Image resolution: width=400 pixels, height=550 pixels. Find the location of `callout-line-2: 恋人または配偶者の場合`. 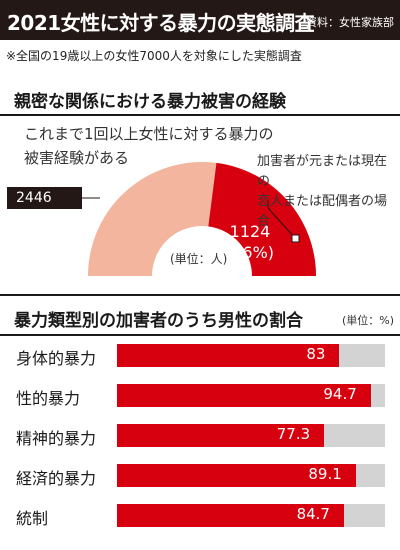

callout-line-2: 恋人または配偶者の場合 is located at coordinates (322, 211).